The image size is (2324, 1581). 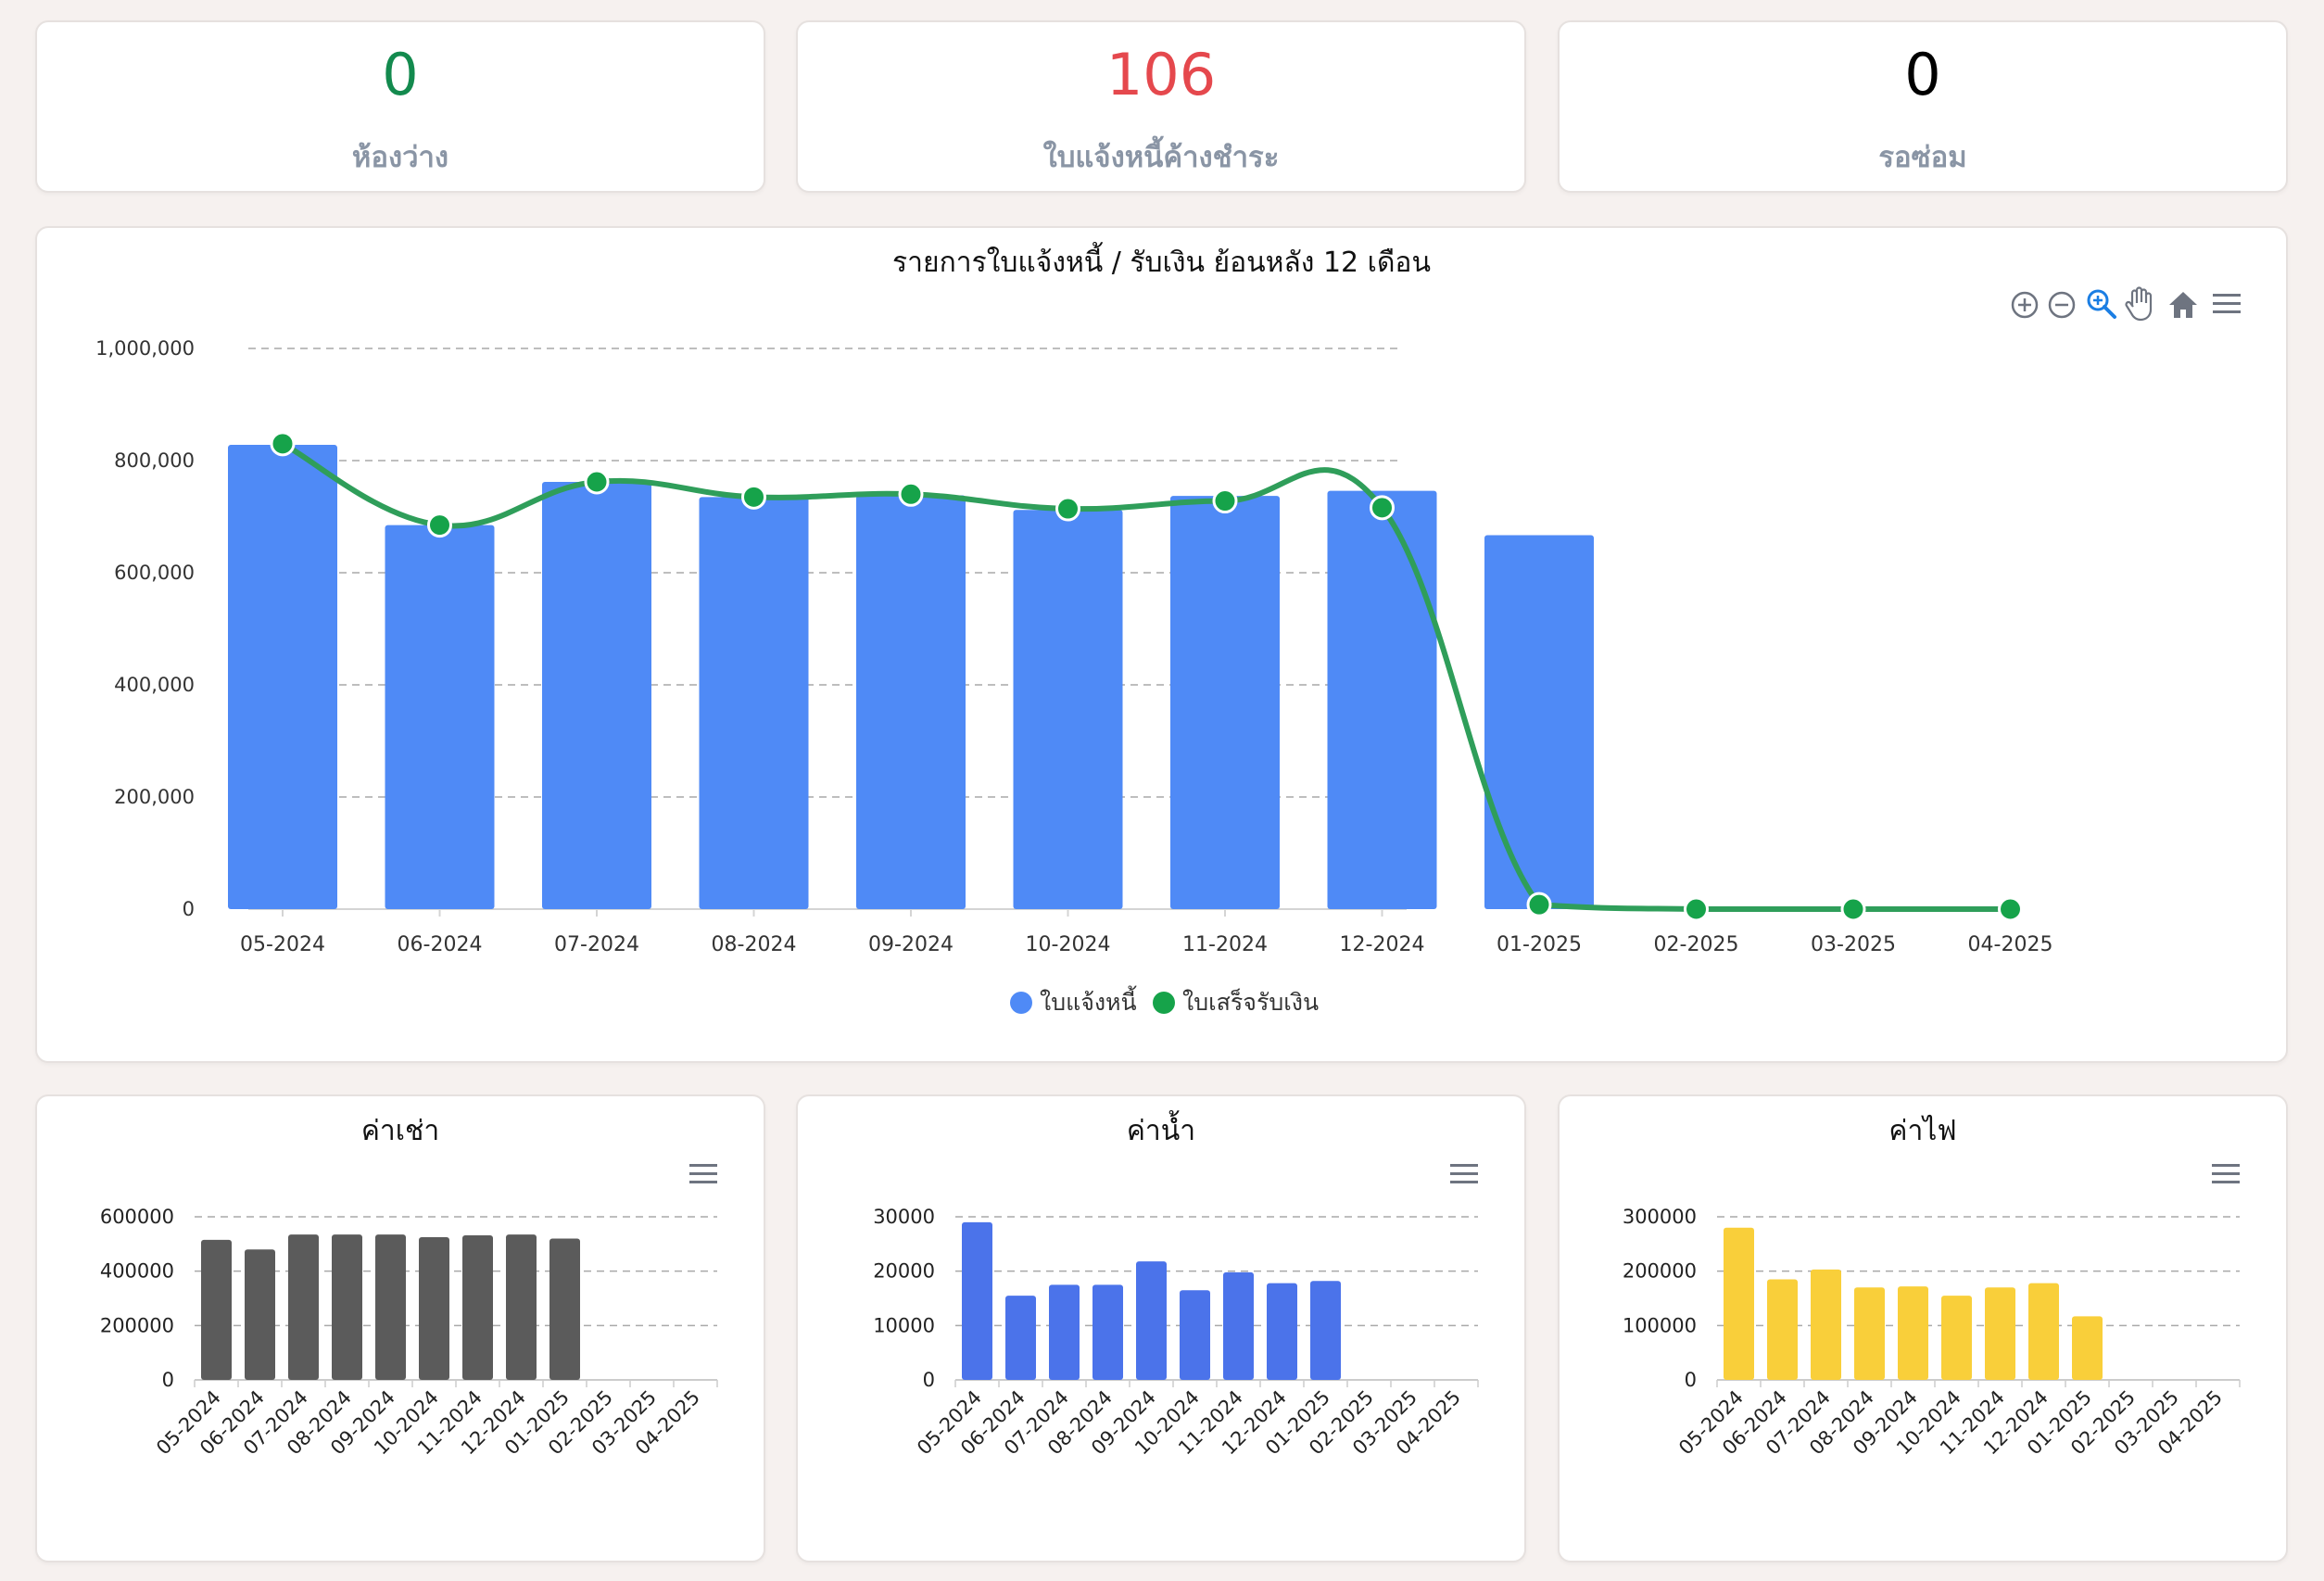 I want to click on x-tick-label: 09-2024, so click(x=911, y=945).